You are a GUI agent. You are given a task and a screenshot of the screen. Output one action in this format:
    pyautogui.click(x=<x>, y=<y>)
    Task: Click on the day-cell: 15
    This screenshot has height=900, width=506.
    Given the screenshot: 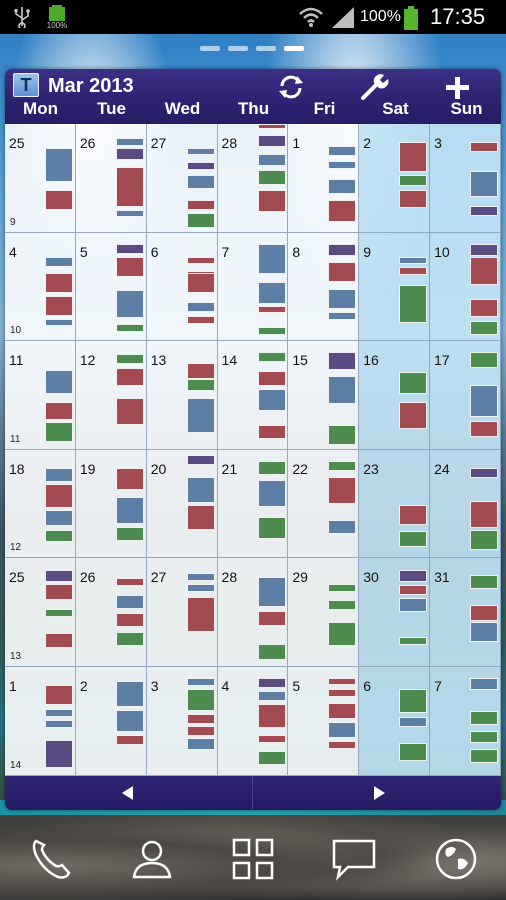 What is the action you would take?
    pyautogui.click(x=324, y=395)
    